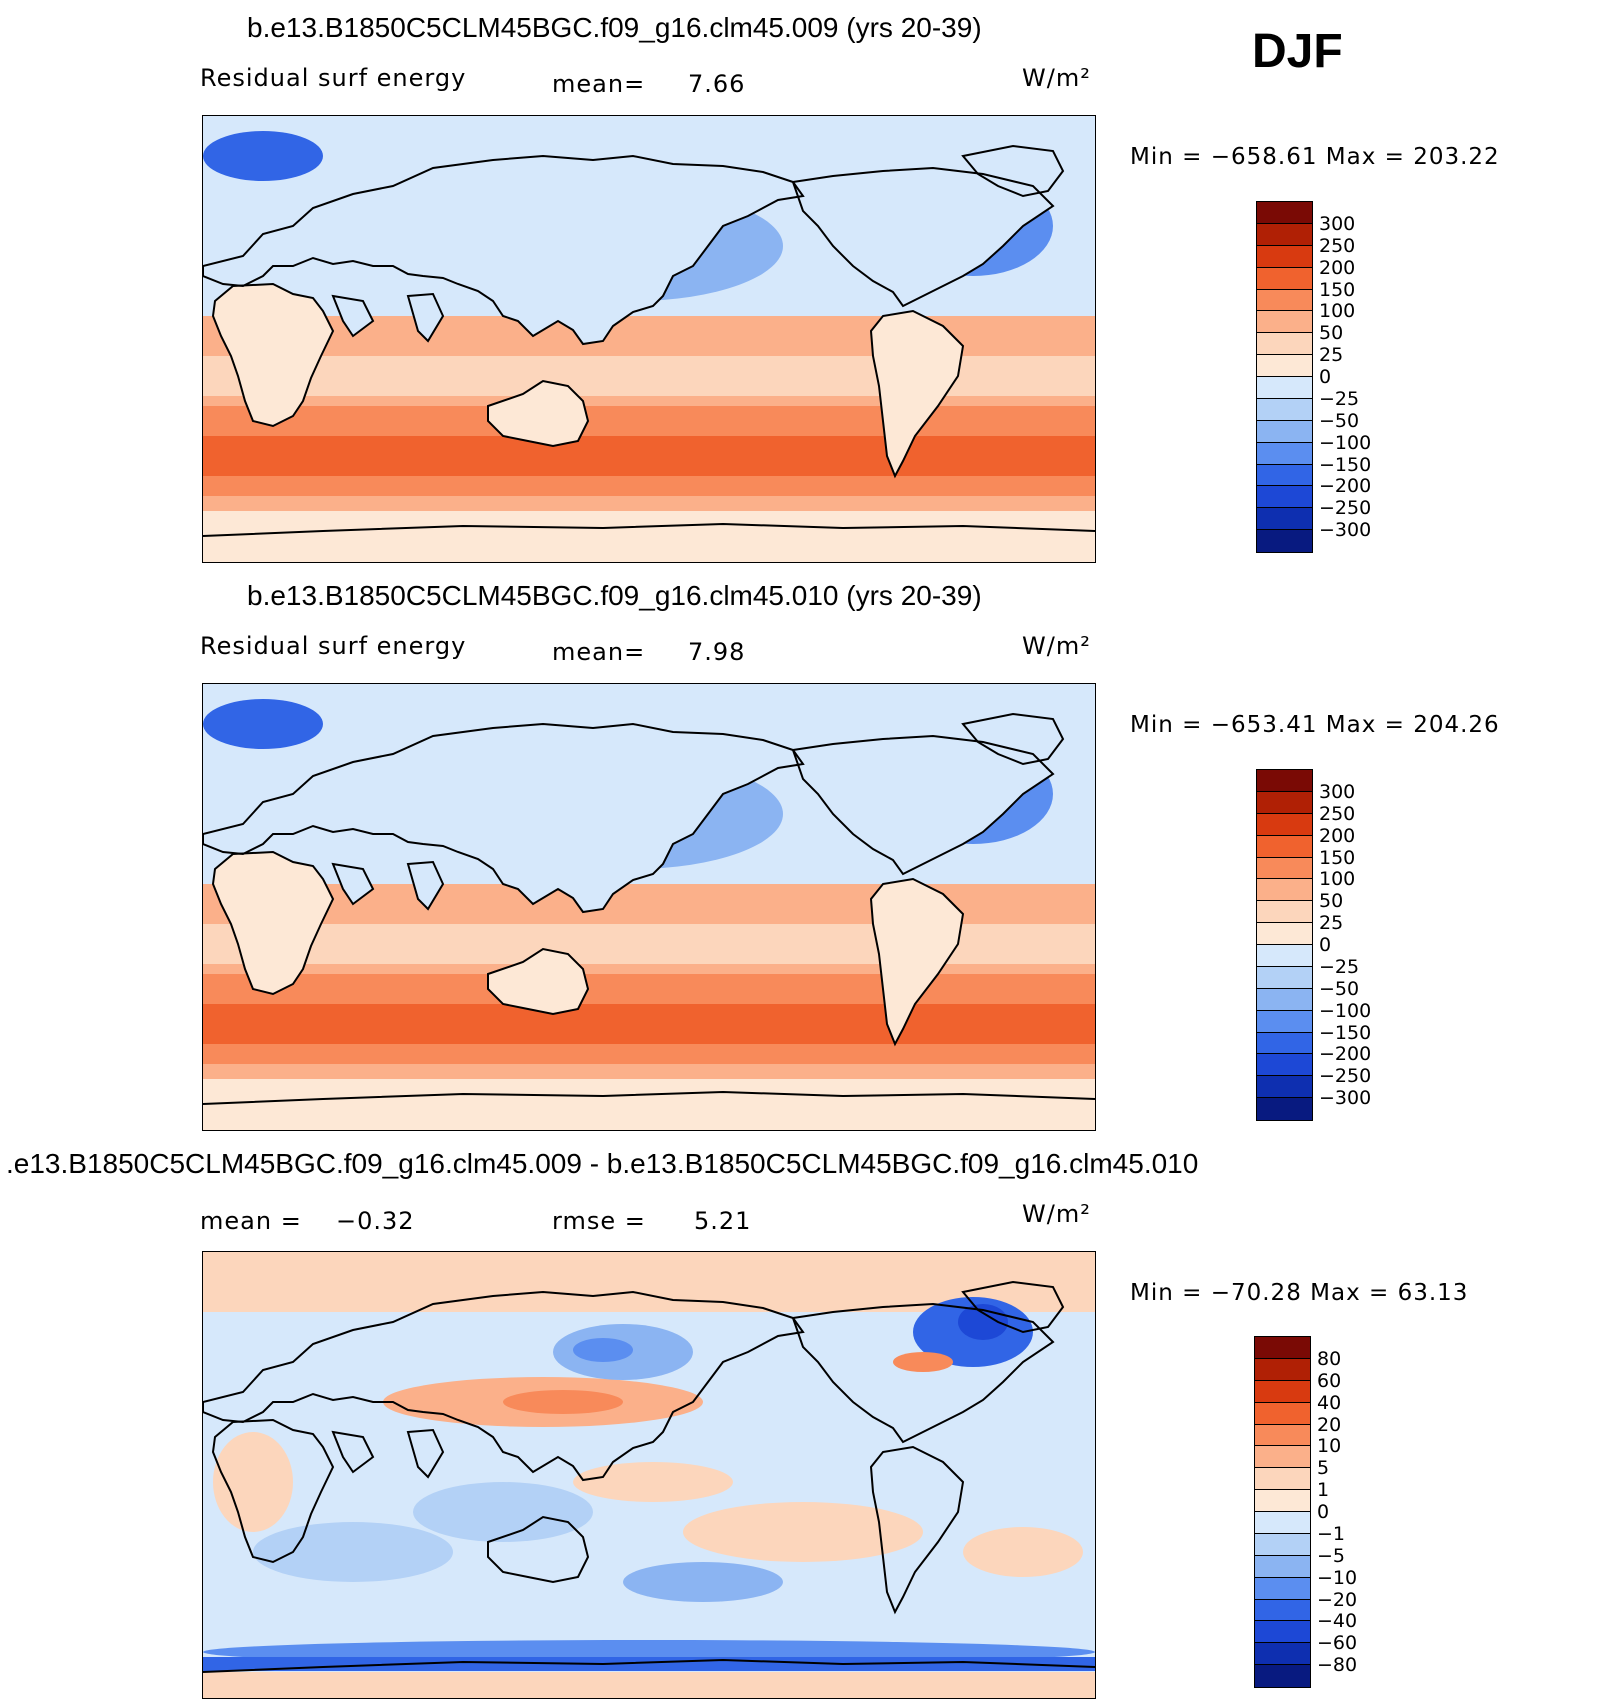 The image size is (1597, 1699). I want to click on mean-value: −0.32, so click(375, 1221).